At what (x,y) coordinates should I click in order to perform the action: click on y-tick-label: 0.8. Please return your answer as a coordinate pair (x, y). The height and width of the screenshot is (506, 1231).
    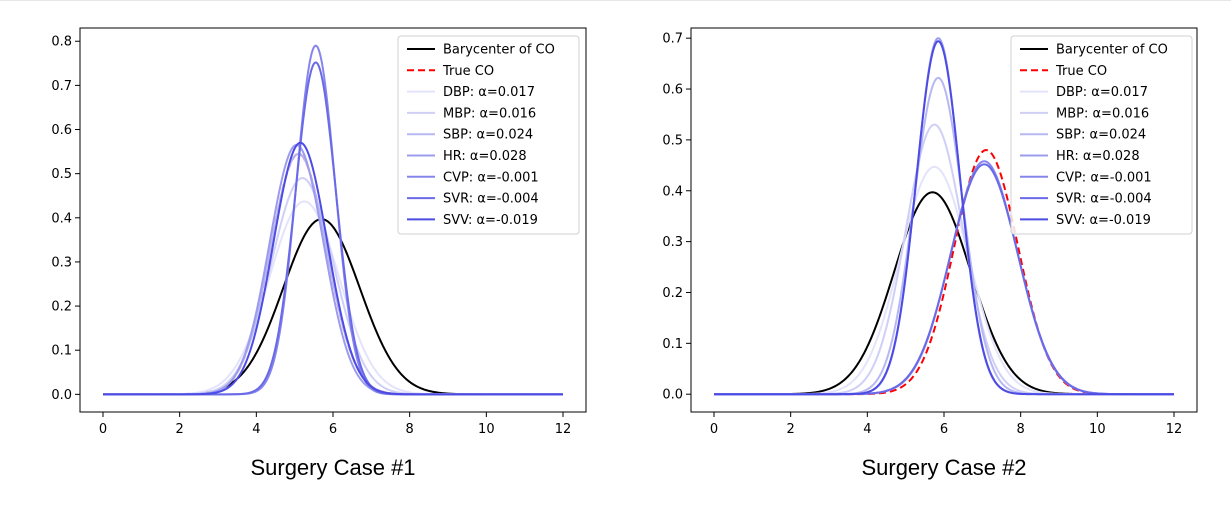
    Looking at the image, I should click on (61, 42).